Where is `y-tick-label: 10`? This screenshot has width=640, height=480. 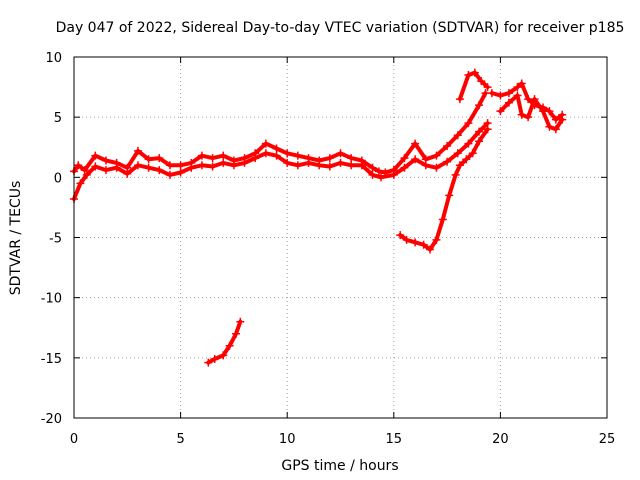 y-tick-label: 10 is located at coordinates (53, 58).